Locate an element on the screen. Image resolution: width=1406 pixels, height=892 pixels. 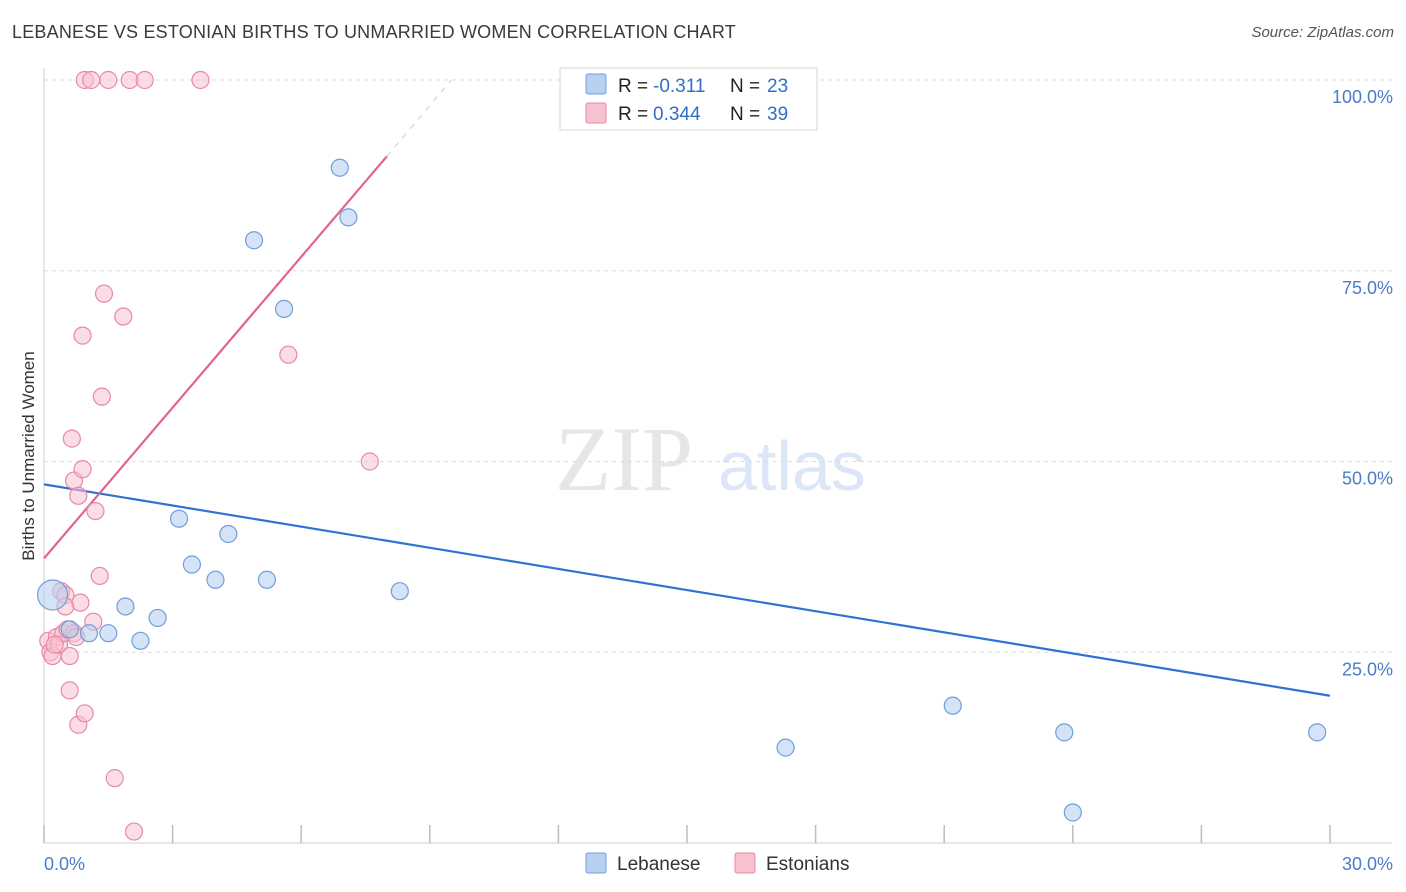
legend-r-label-2: R = is located at coordinates (633, 114).